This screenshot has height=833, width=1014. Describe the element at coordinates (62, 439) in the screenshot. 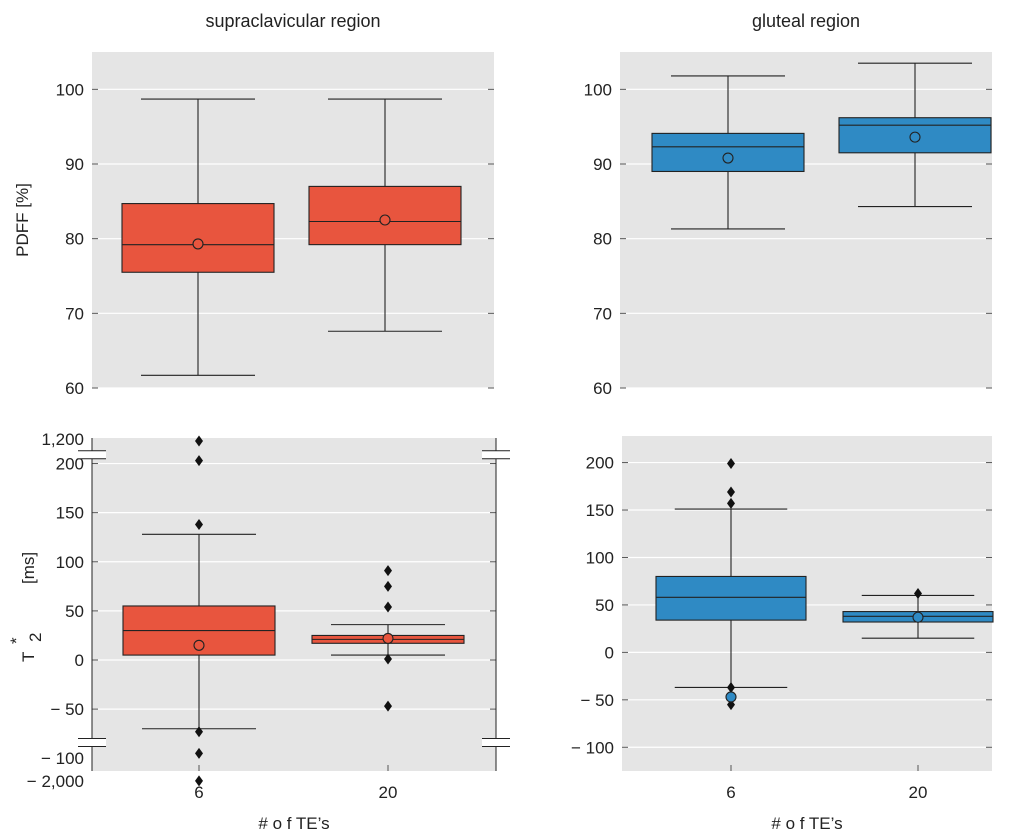

I see `y-tick-label: 1,200` at that location.